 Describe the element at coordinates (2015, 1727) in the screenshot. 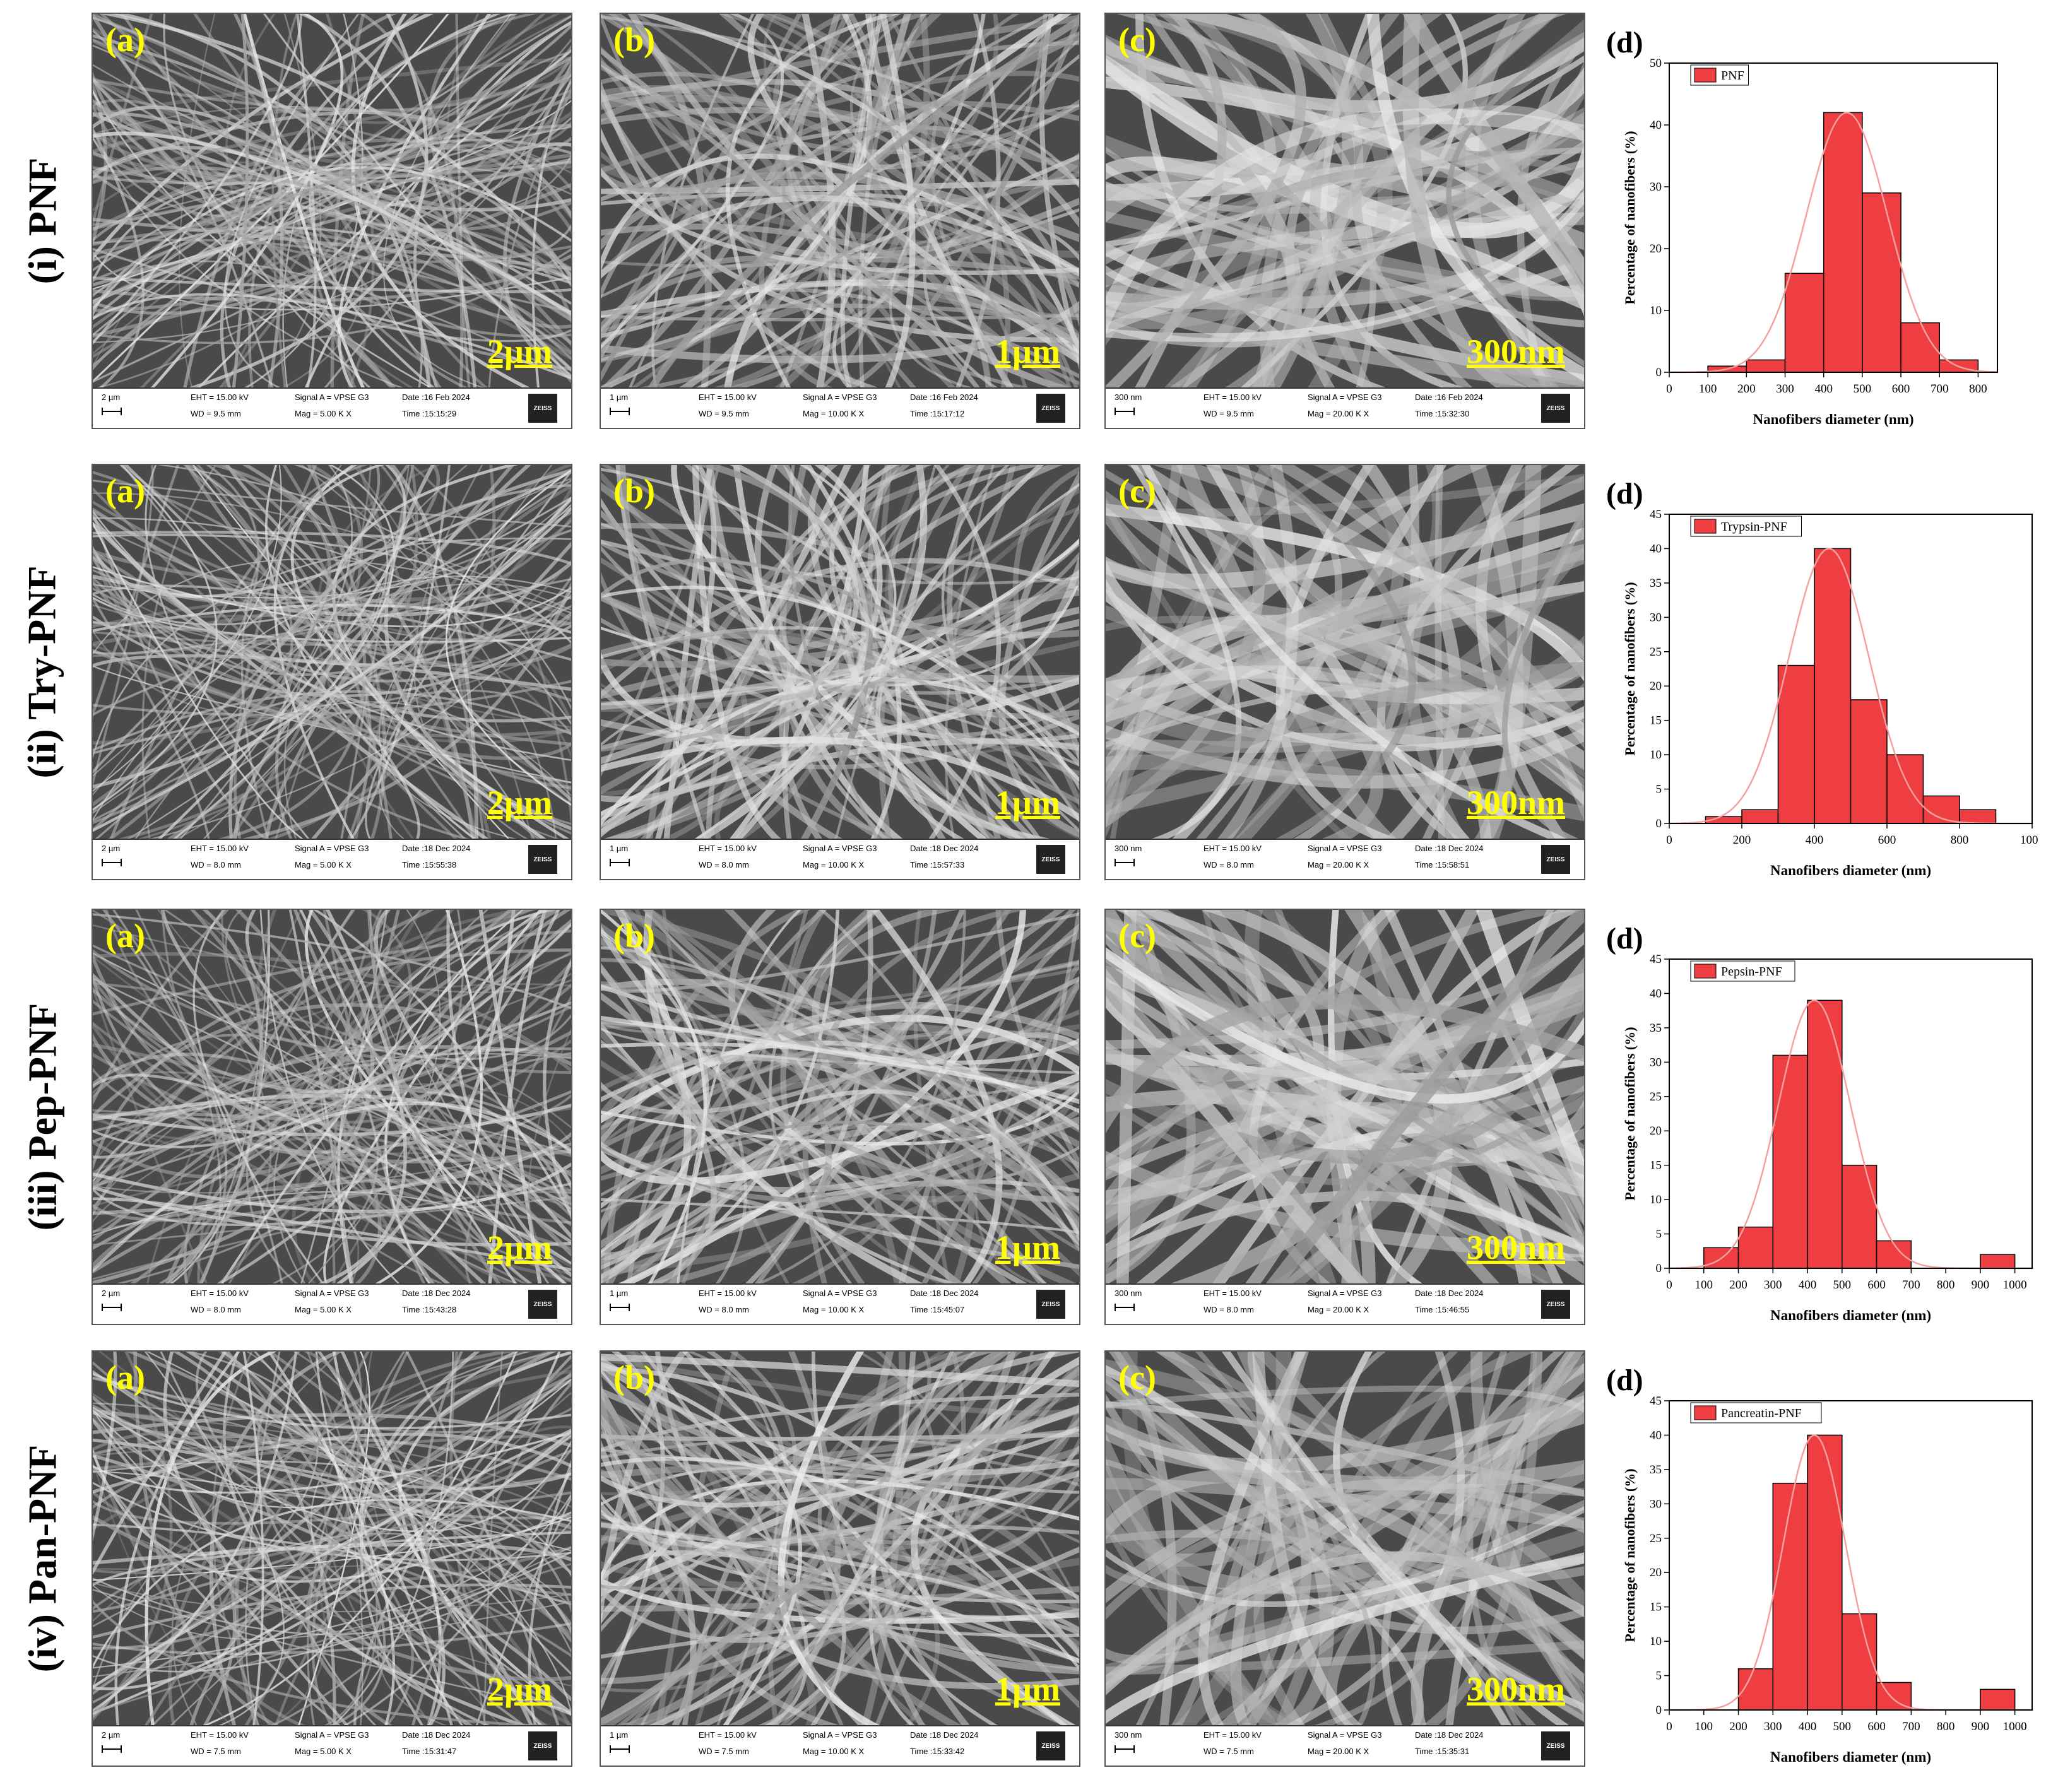

I see `x-tick-label: 1000` at that location.